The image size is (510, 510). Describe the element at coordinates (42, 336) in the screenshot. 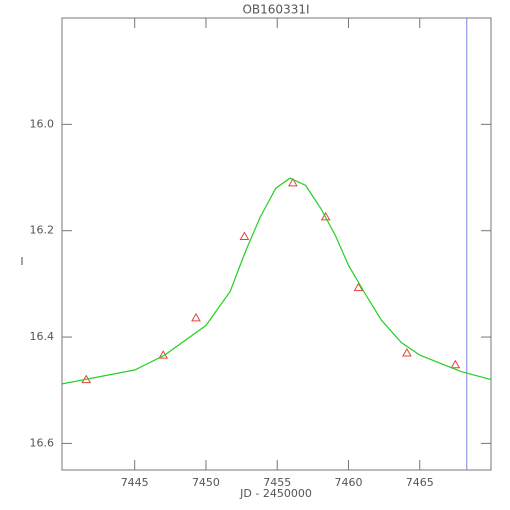

I see `y-tick-label: 16.4` at that location.